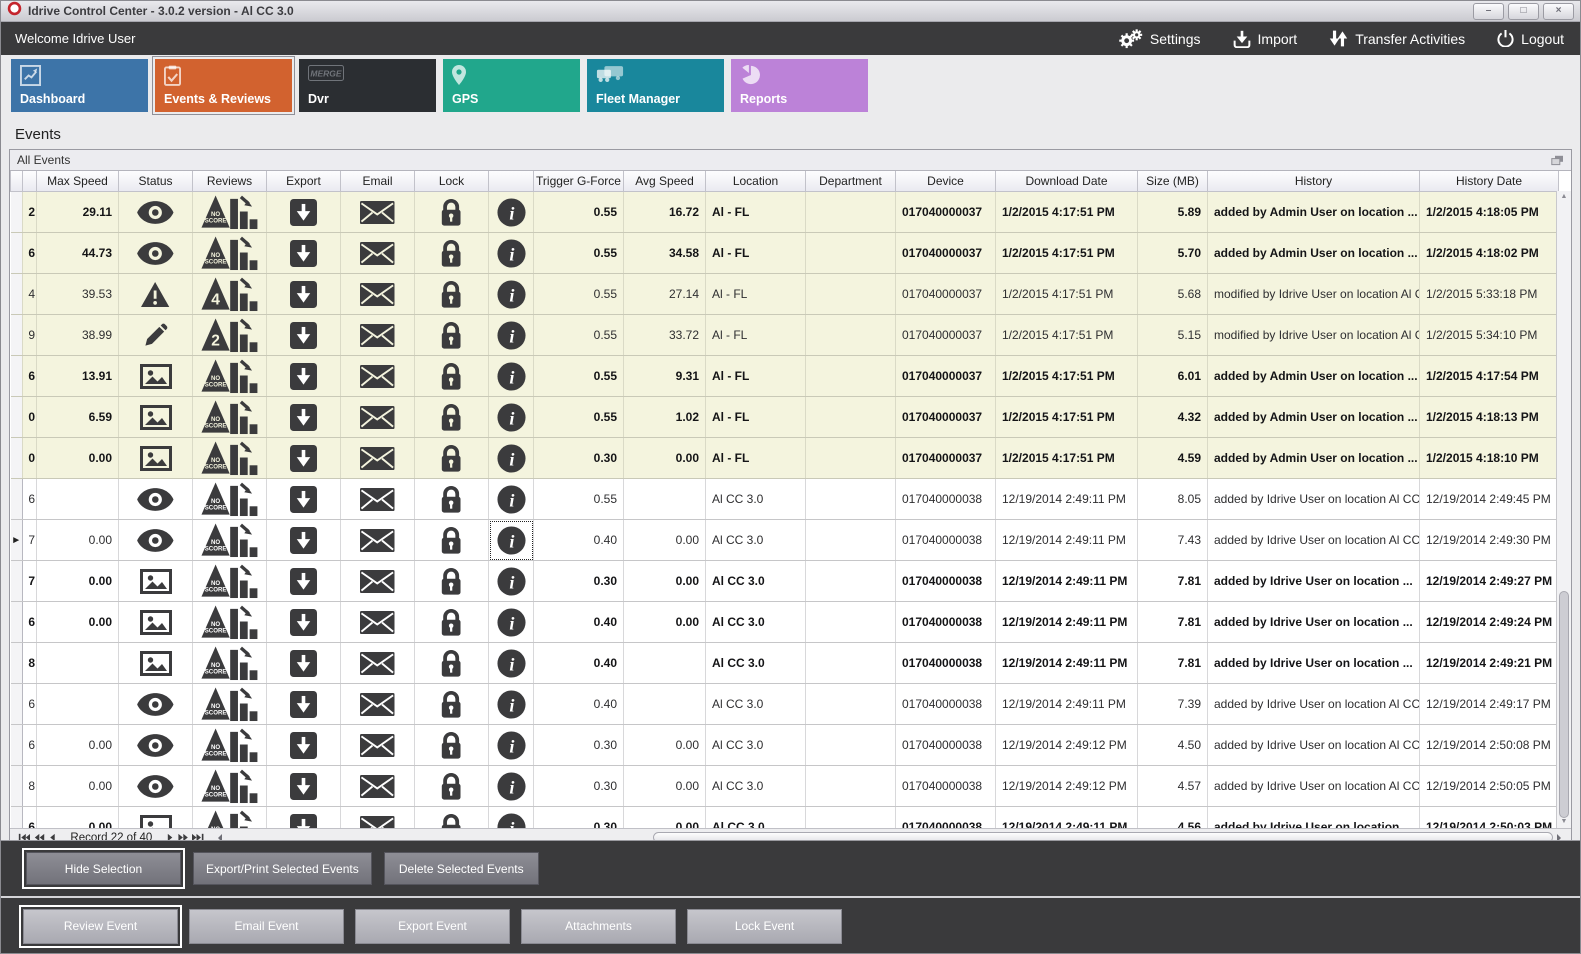 Image resolution: width=1581 pixels, height=954 pixels. I want to click on minimize-button: –, so click(1488, 11).